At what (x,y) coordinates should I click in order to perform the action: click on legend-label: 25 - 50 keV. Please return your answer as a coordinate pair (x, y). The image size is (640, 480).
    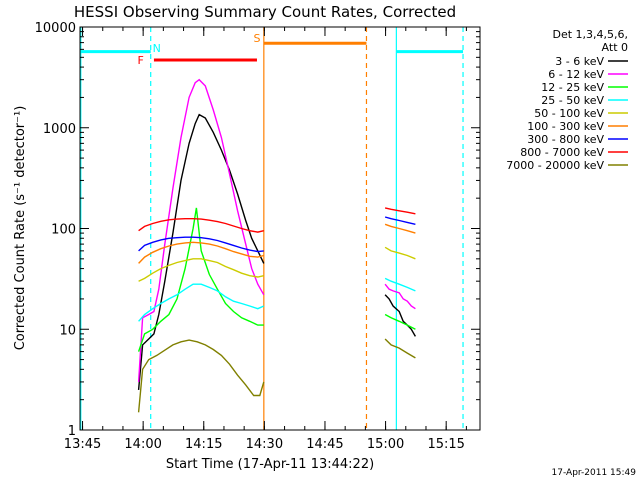
    Looking at the image, I should click on (572, 100).